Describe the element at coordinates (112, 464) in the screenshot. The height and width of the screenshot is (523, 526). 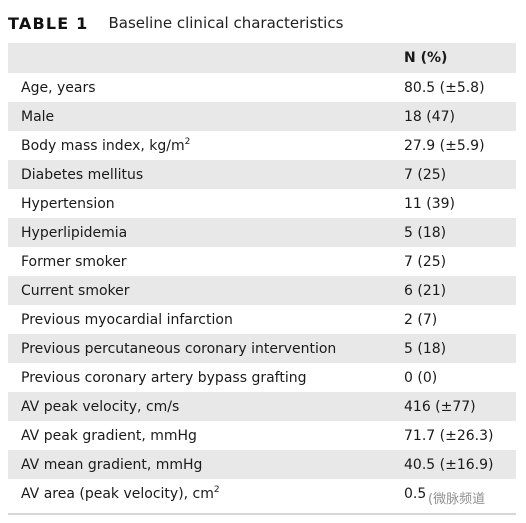
I see `row-label: AV mean gradient, mmHg` at that location.